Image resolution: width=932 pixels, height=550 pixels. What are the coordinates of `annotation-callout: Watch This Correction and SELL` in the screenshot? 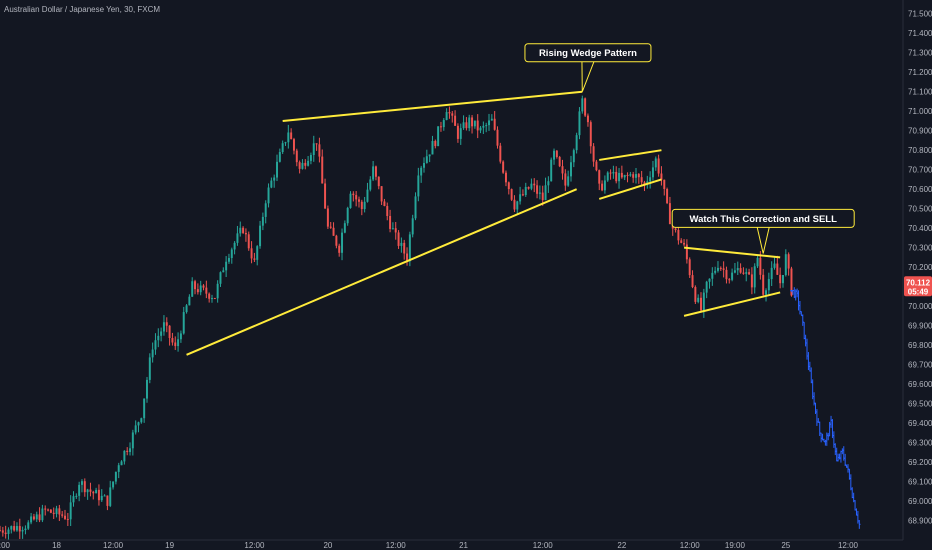 It's located at (763, 231).